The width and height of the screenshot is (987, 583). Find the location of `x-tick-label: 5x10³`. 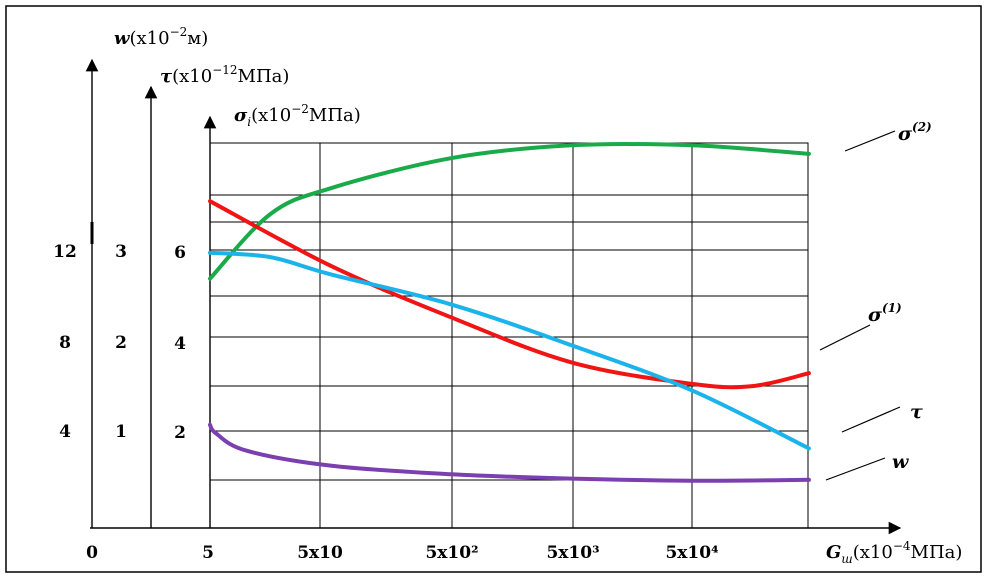

x-tick-label: 5x10³ is located at coordinates (572, 553).